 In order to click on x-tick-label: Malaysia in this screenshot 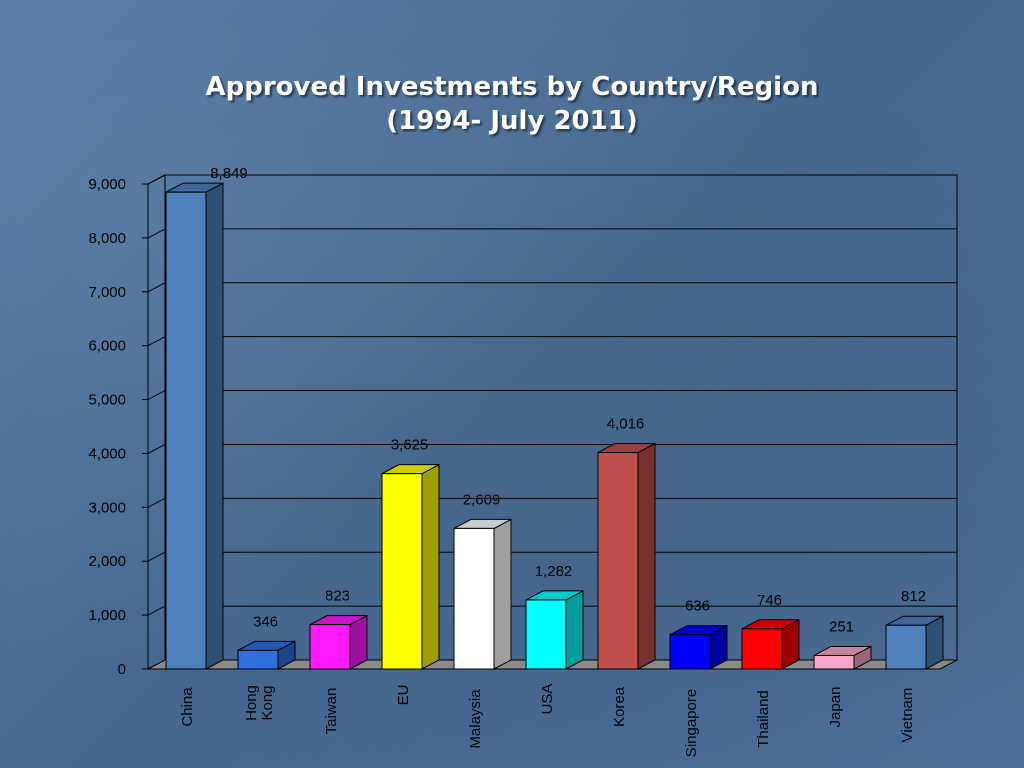, I will do `click(475, 719)`.